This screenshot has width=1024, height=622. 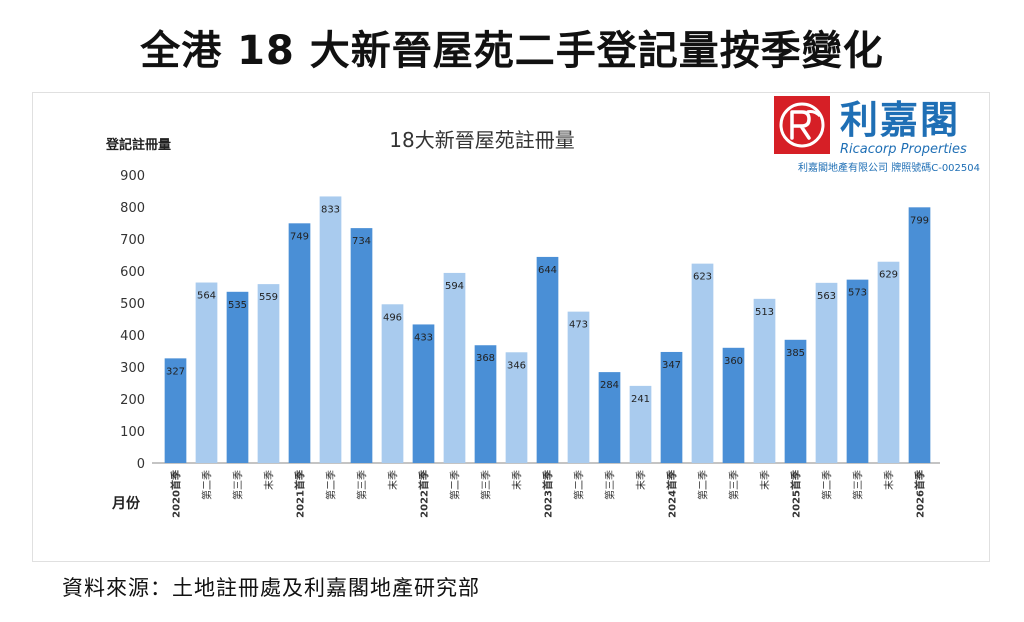 What do you see at coordinates (920, 493) in the screenshot?
I see `x-tick-label: 2026首季` at bounding box center [920, 493].